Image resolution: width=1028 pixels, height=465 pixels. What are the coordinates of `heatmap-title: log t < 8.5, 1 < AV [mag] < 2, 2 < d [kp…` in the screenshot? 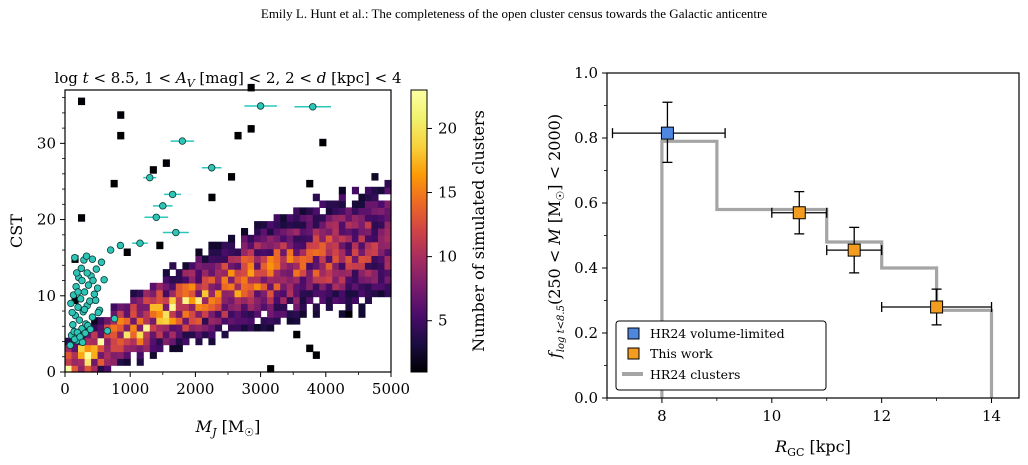 It's located at (227, 79).